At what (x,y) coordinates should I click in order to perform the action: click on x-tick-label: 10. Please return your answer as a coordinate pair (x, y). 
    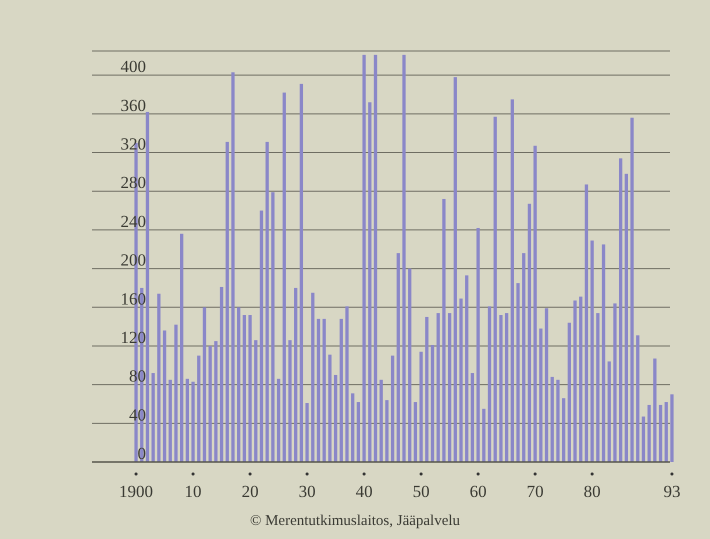
    Looking at the image, I should click on (193, 491).